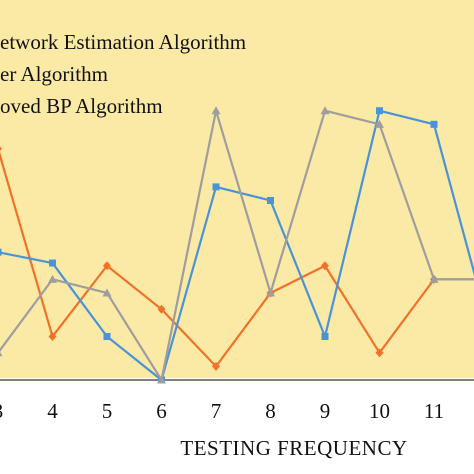 The image size is (474, 474). What do you see at coordinates (216, 411) in the screenshot?
I see `x-tick-label: 7` at bounding box center [216, 411].